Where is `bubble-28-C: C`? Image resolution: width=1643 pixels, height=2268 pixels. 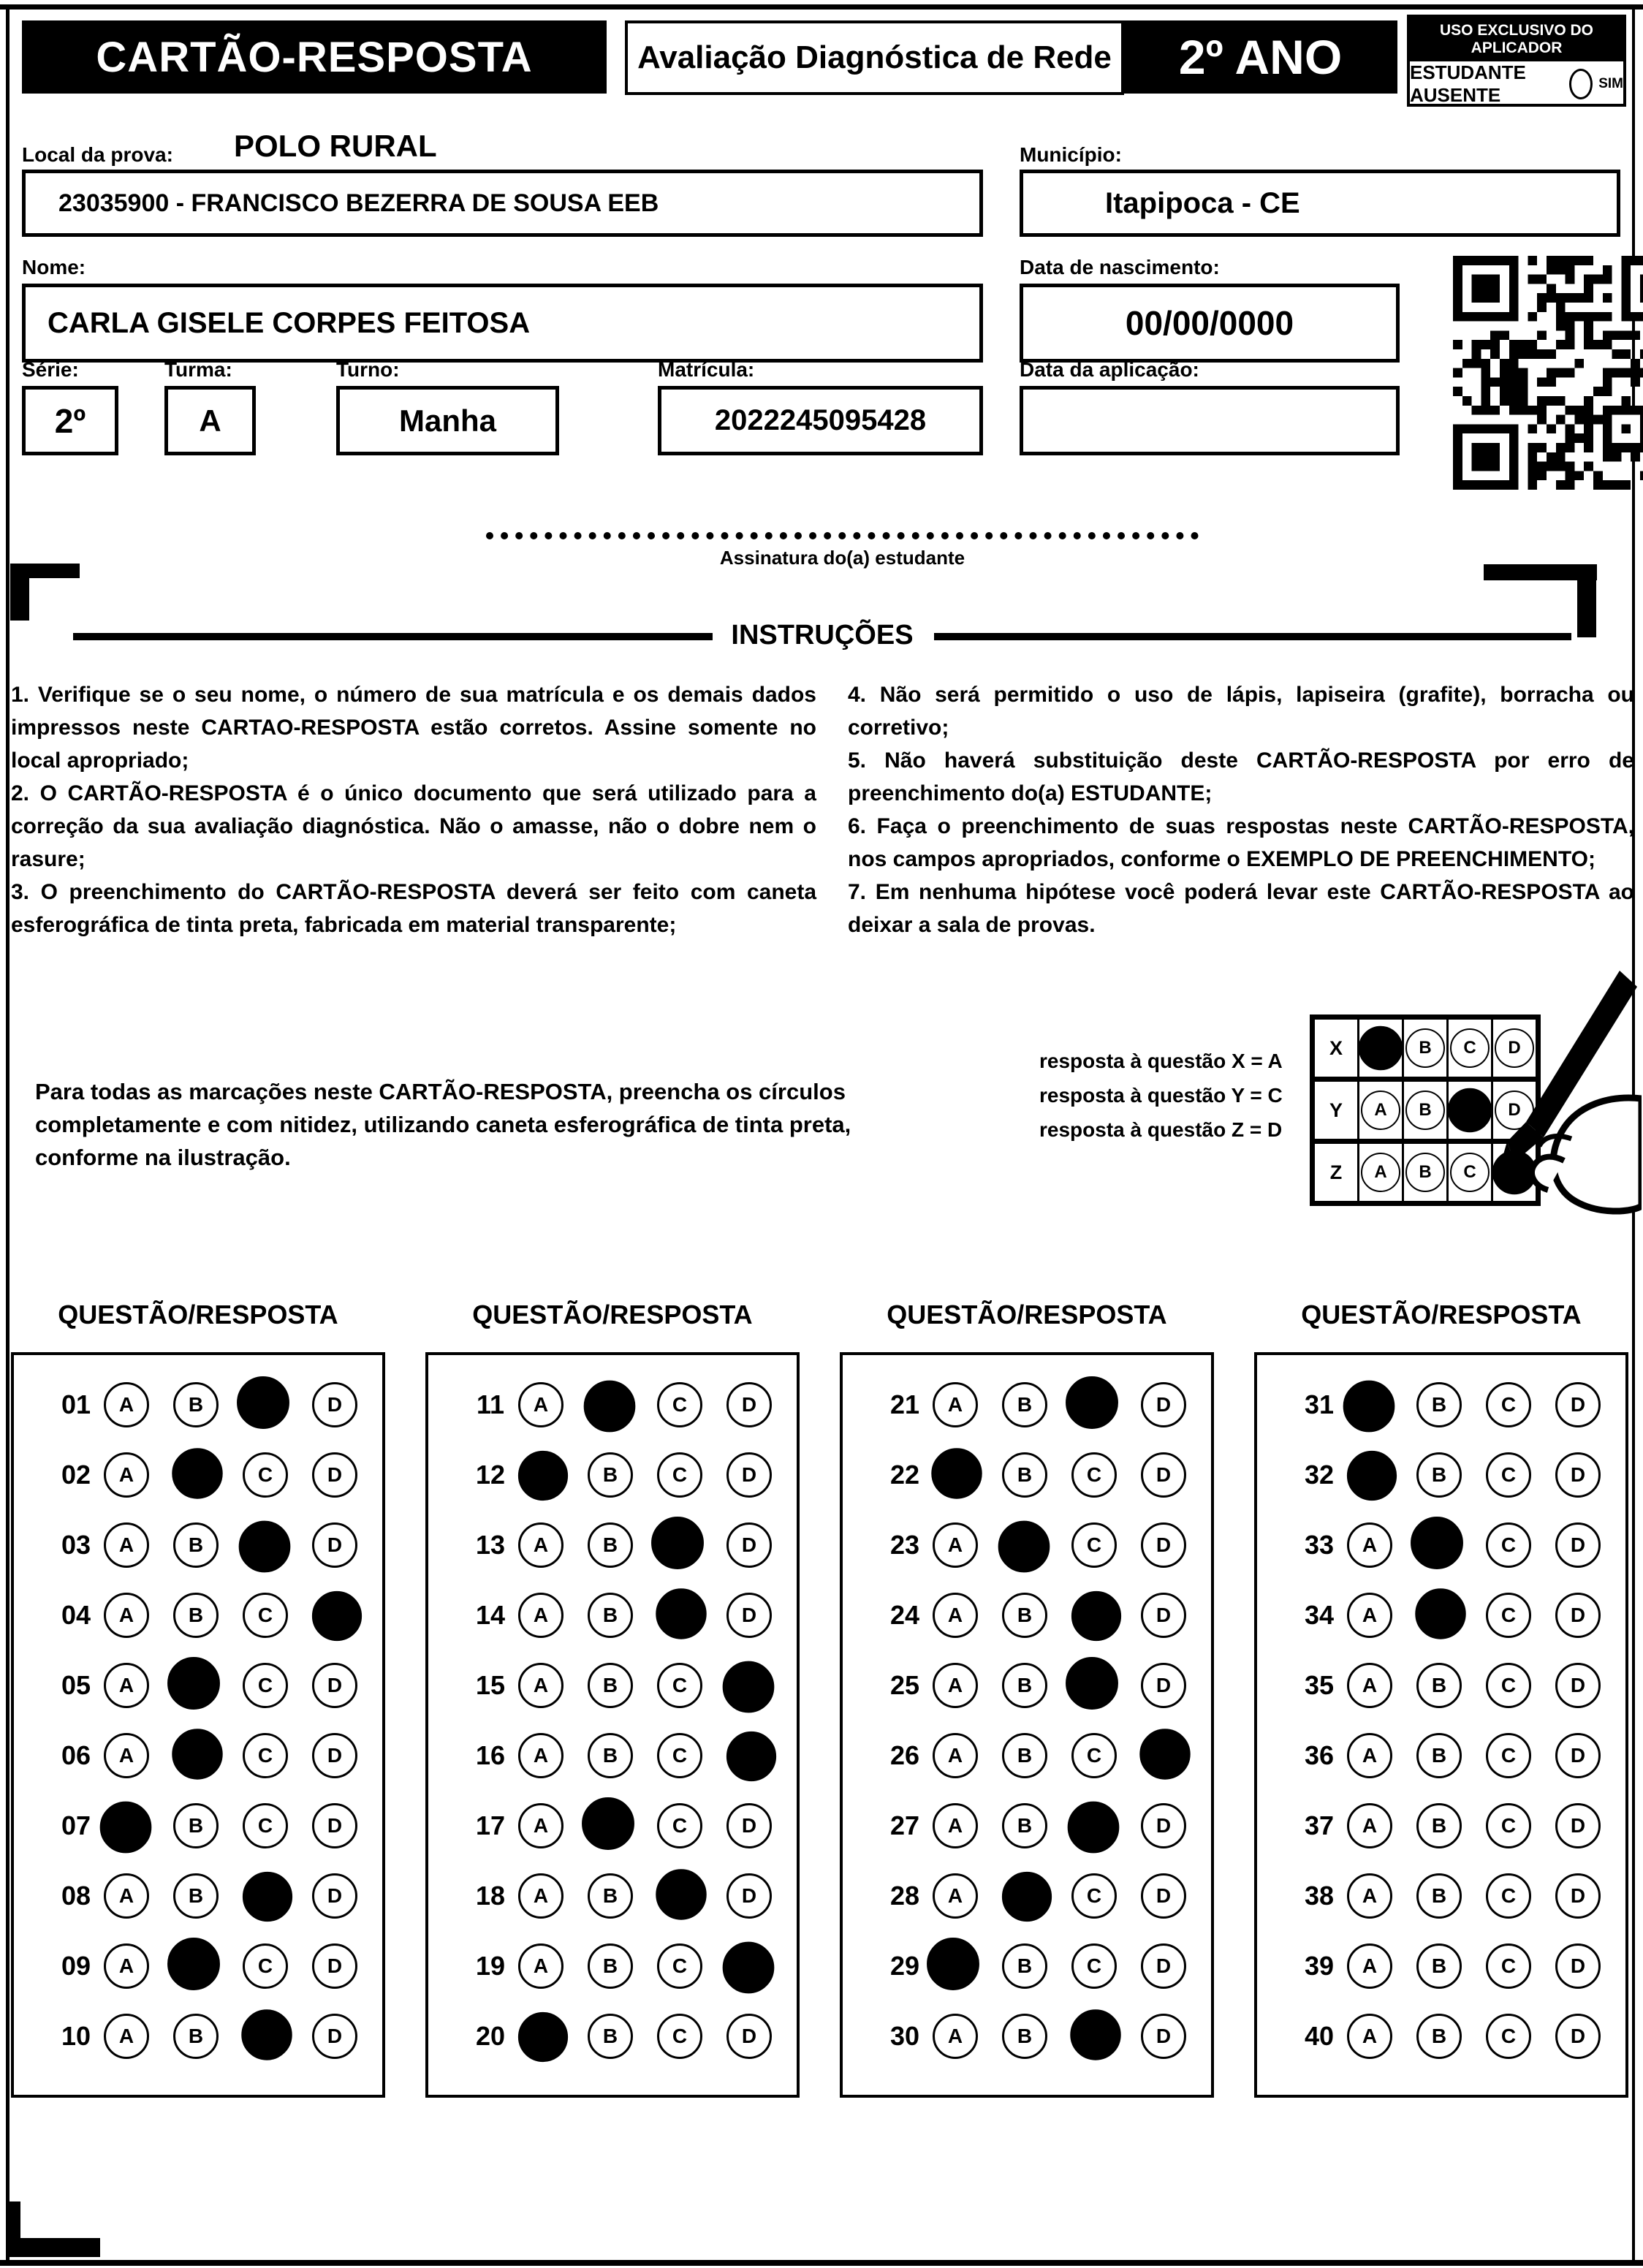 bubble-28-C: C is located at coordinates (1094, 1896).